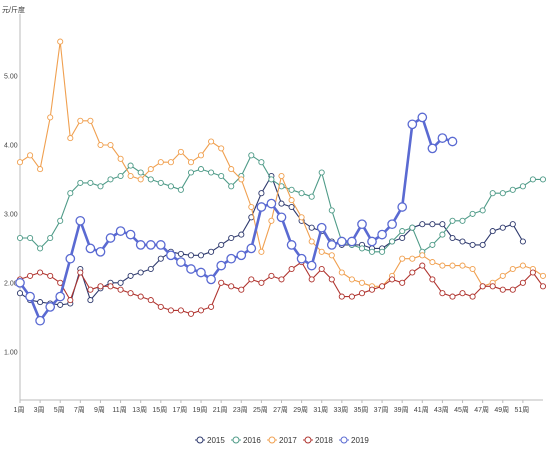 This screenshot has width=550, height=451. Describe the element at coordinates (360, 440) in the screenshot. I see `legend-label: 2019` at that location.